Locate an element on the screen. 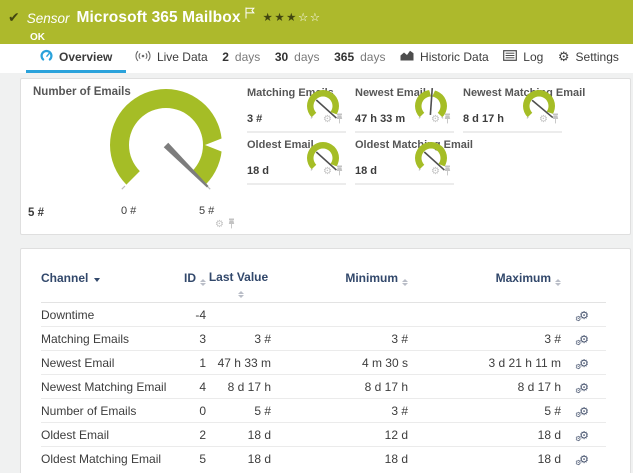  table-row: Matching Emails 3 3 # 3 # 3 # ⚙ ⚙ is located at coordinates (323, 338).